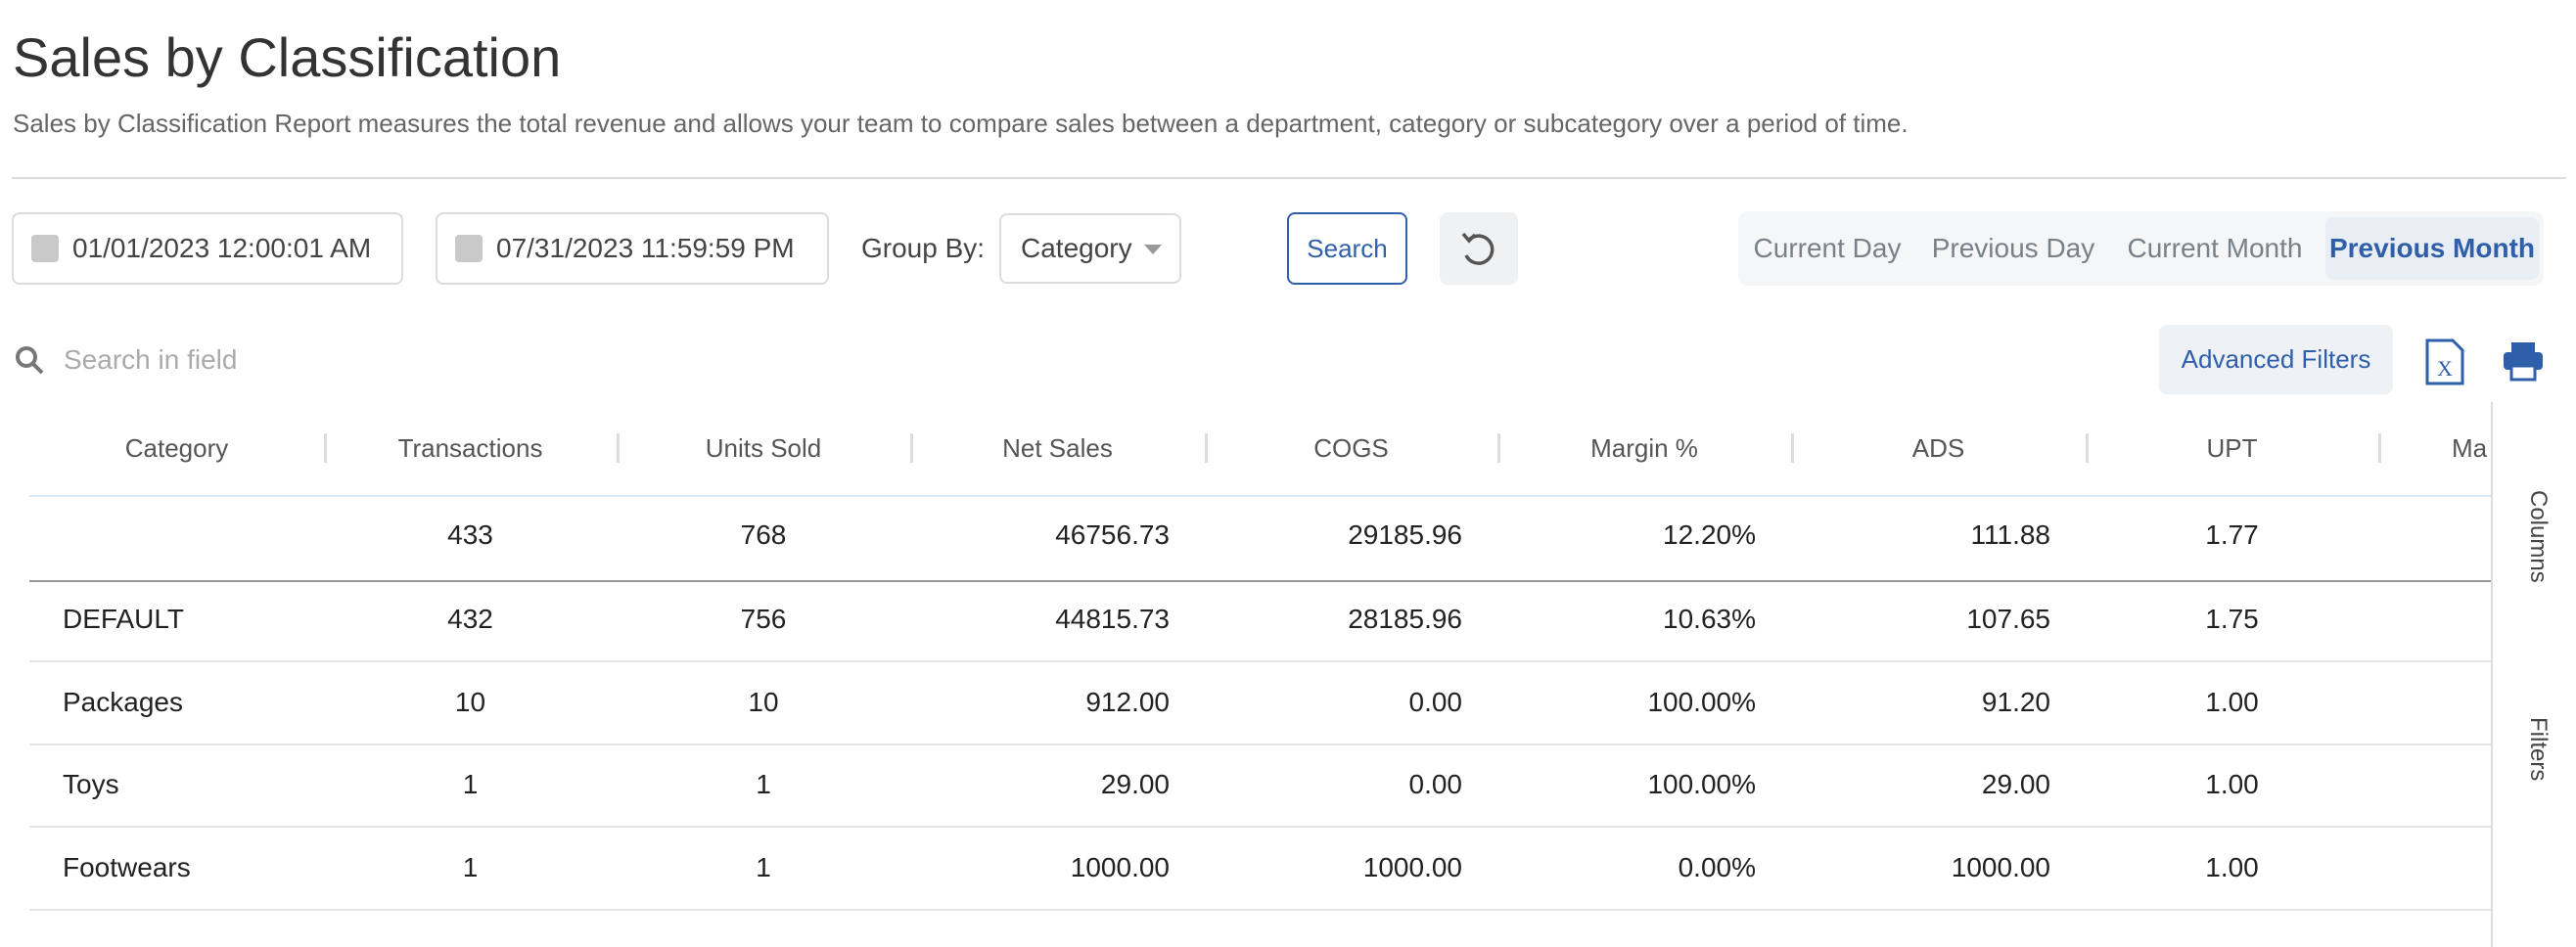 This screenshot has height=947, width=2576. I want to click on divider, so click(1289, 178).